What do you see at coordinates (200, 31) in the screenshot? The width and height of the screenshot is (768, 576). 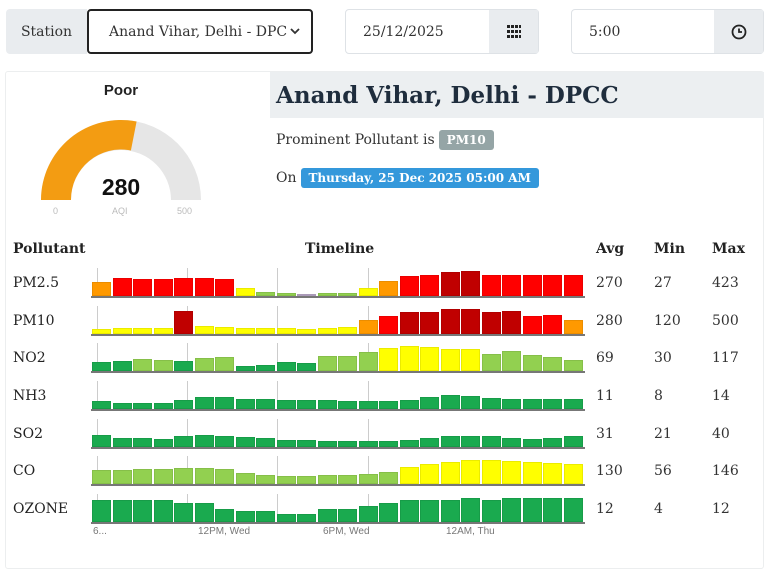 I see `station-select: Anand Vihar, Delhi - DPC` at bounding box center [200, 31].